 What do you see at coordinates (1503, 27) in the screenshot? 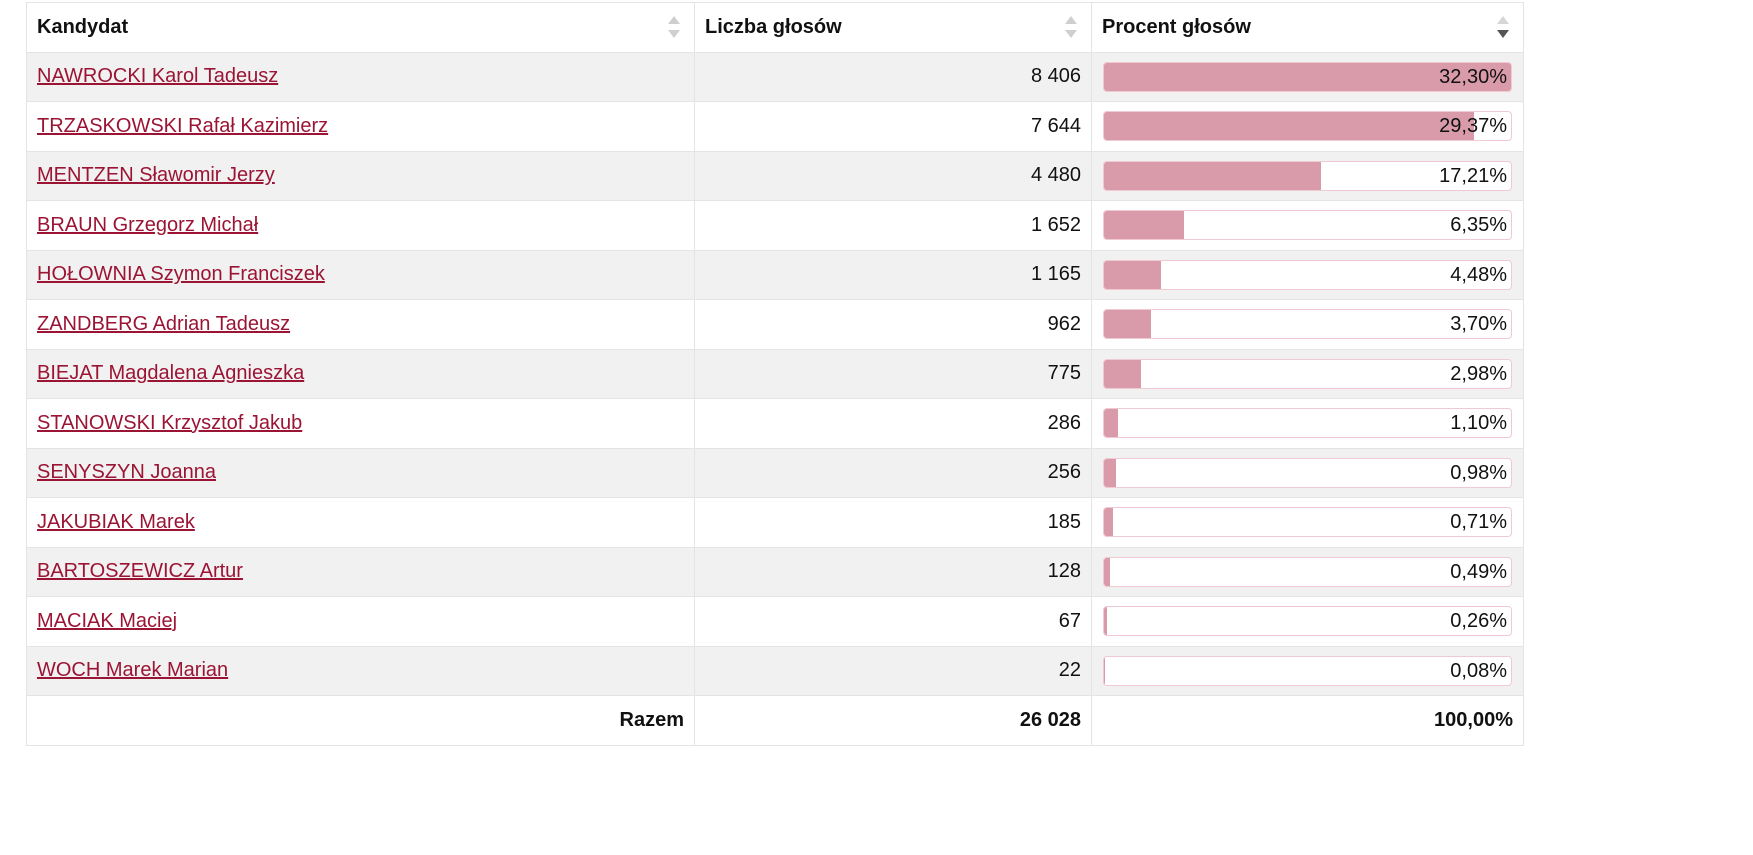
I see `sort-descending-icon` at bounding box center [1503, 27].